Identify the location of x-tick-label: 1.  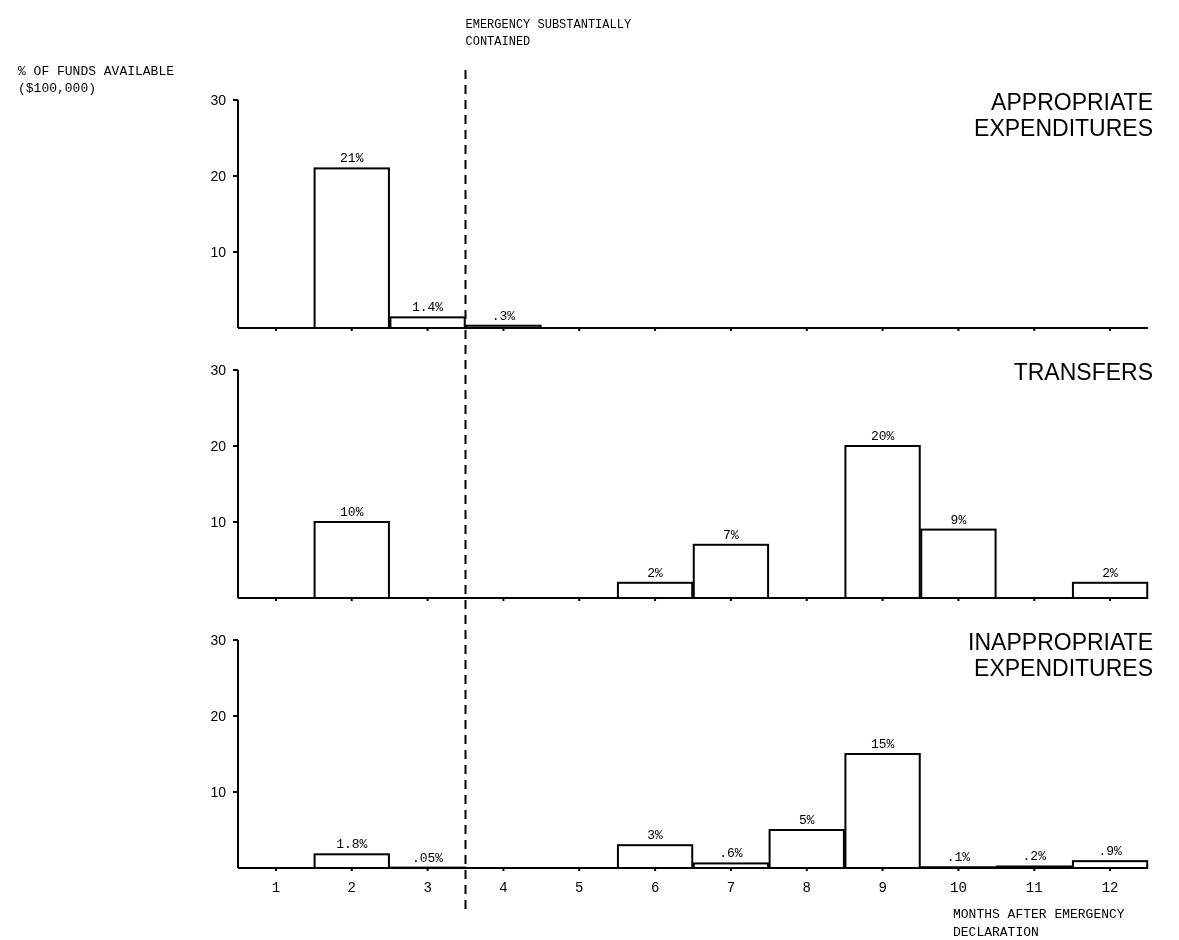
(276, 888).